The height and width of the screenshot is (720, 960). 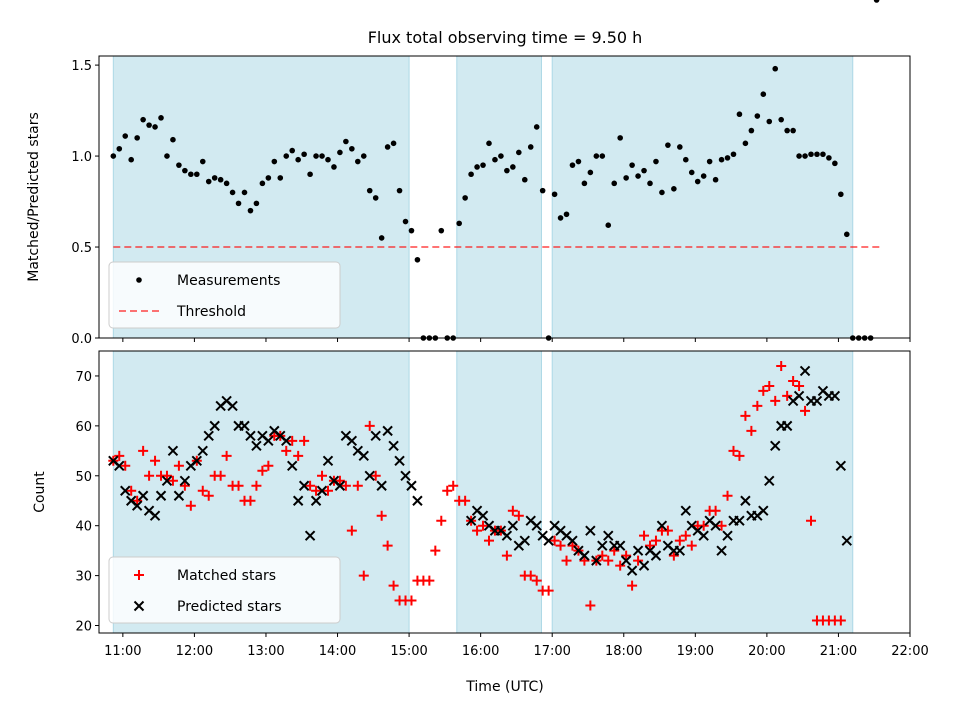 I want to click on legend-label: Matched stars, so click(x=226, y=576).